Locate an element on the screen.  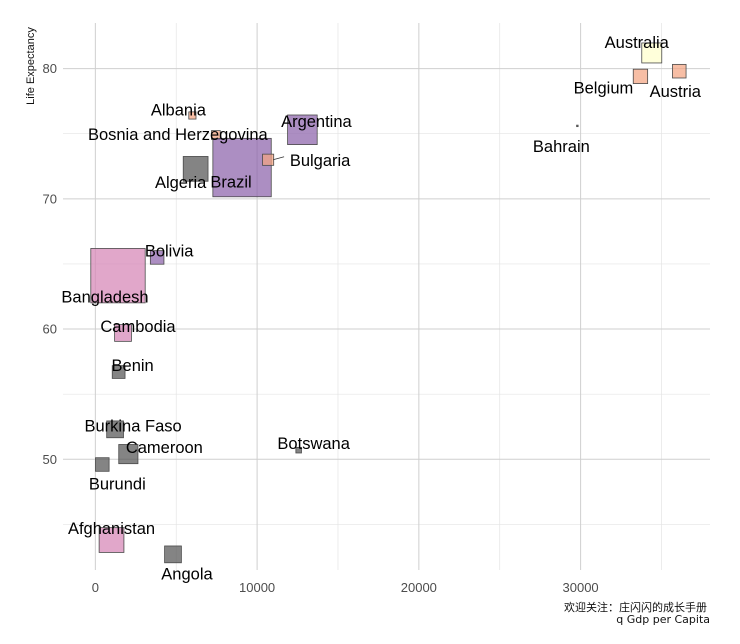
marker-benin is located at coordinates (118, 372).